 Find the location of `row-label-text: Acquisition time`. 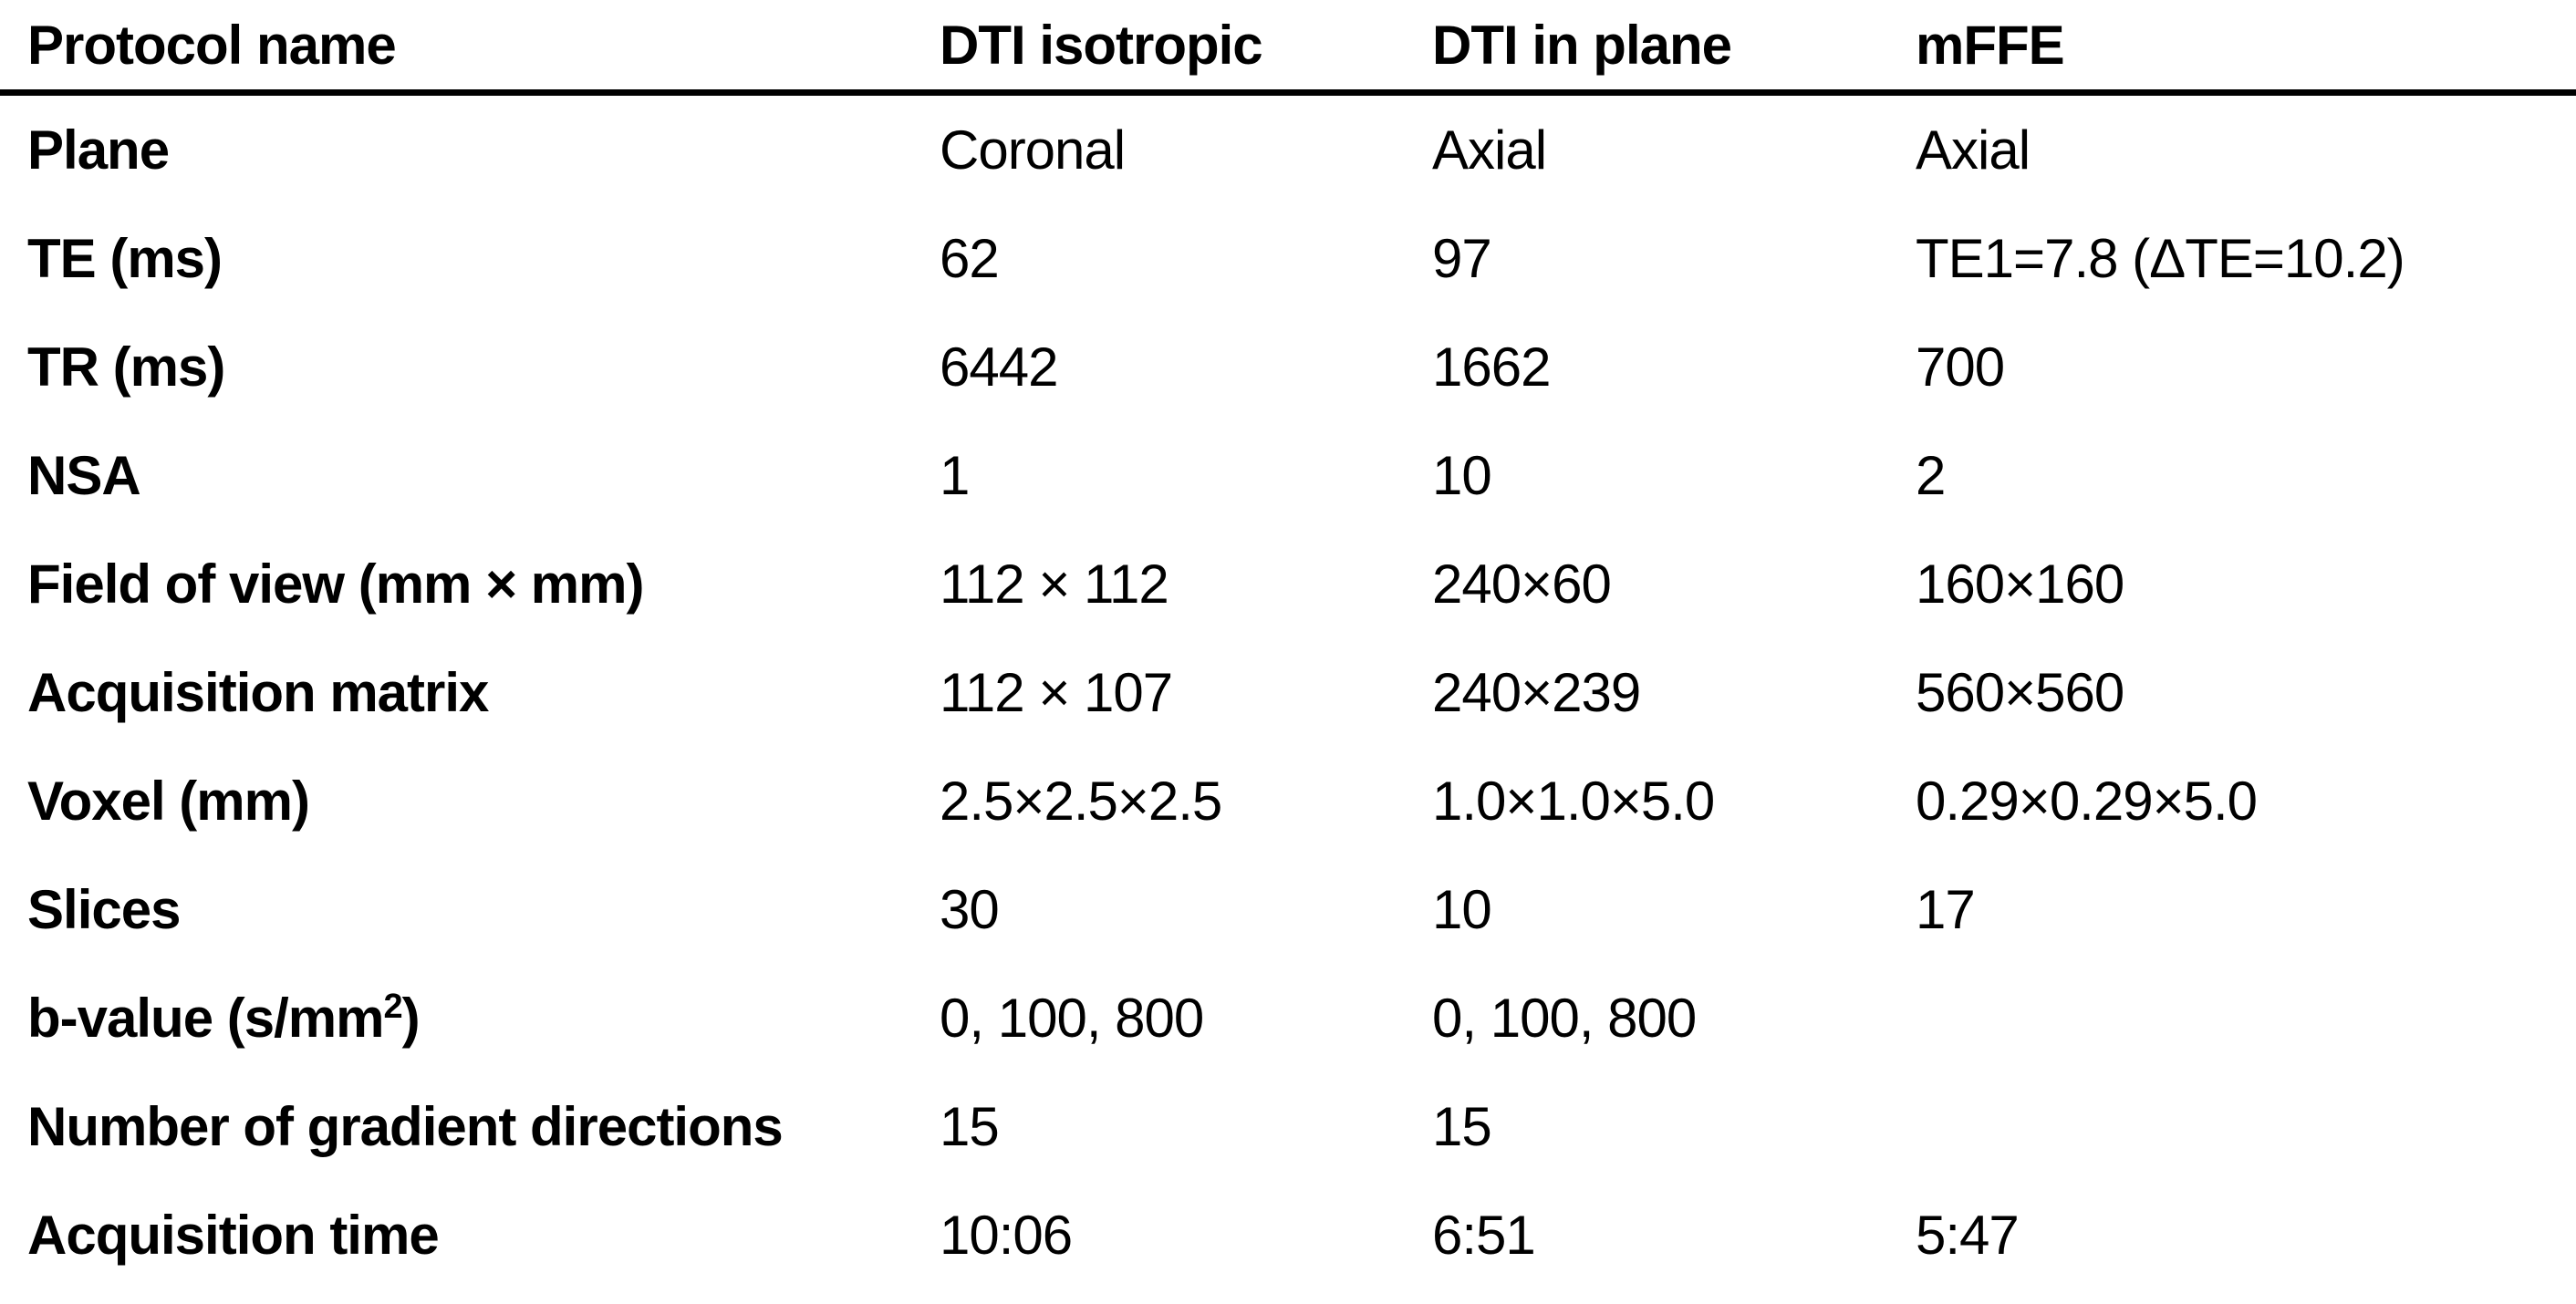

row-label-text: Acquisition time is located at coordinates (233, 1235).